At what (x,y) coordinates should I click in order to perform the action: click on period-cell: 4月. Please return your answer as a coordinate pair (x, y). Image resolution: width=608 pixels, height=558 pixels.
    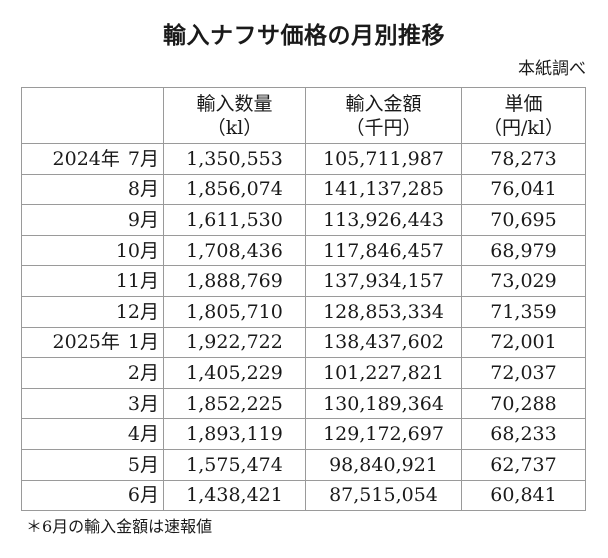
    Looking at the image, I should click on (92, 434).